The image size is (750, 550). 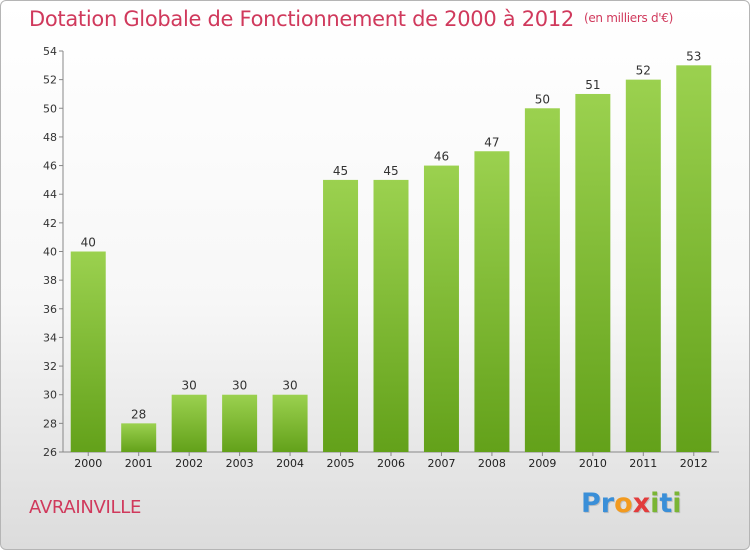 What do you see at coordinates (441, 463) in the screenshot?
I see `x-tick-label: 2007` at bounding box center [441, 463].